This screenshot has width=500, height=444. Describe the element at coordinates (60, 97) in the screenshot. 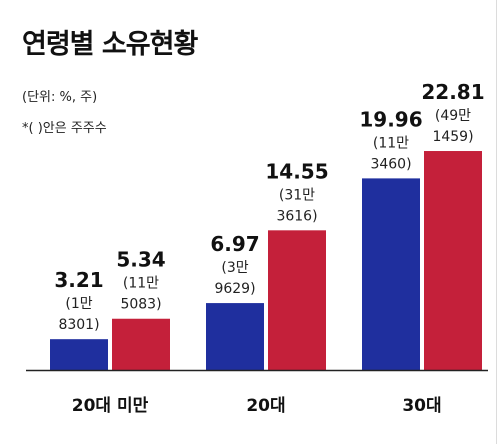

I see `unit-note: (단위: %, 주)` at that location.